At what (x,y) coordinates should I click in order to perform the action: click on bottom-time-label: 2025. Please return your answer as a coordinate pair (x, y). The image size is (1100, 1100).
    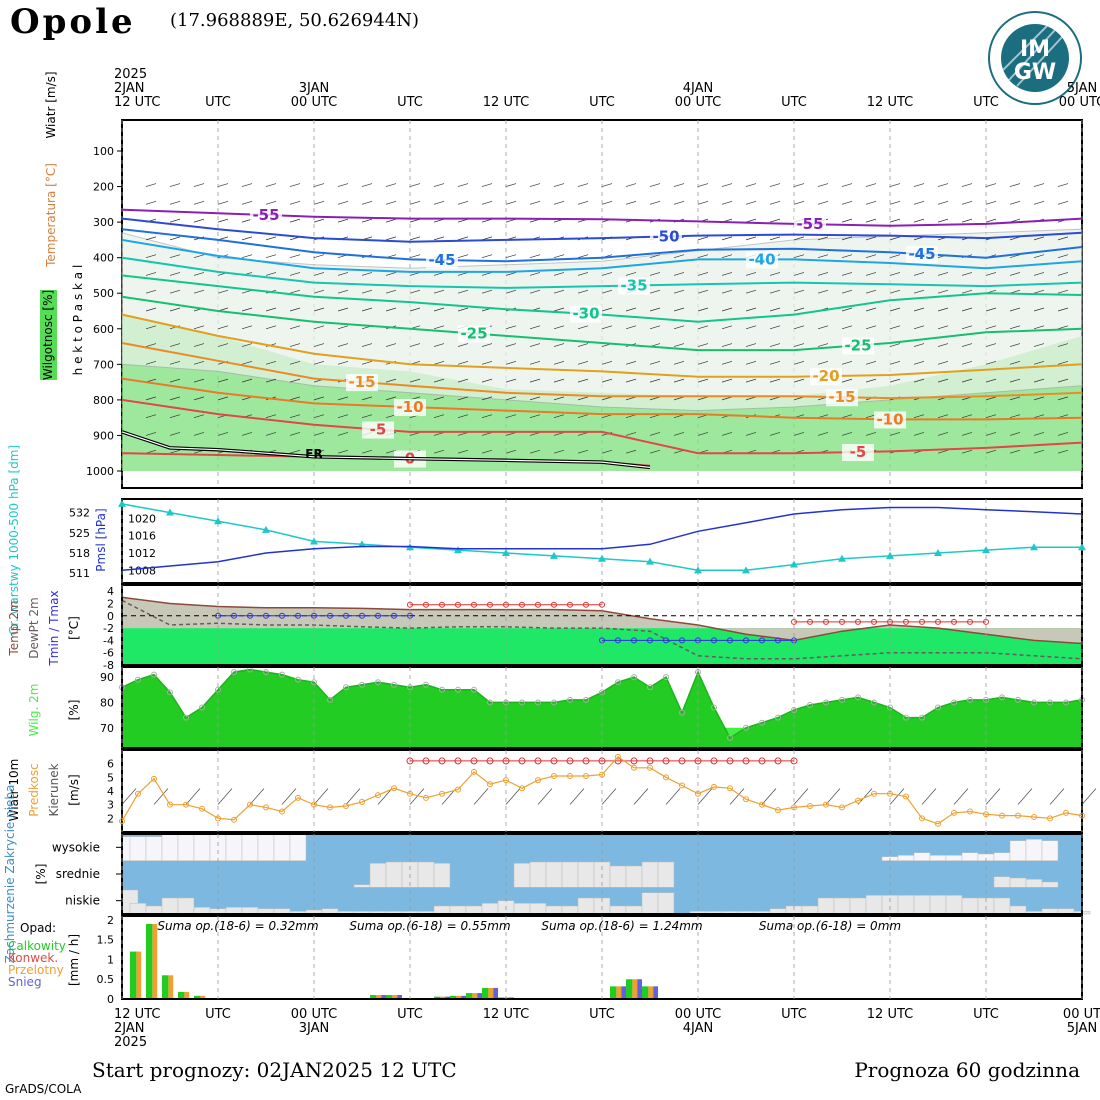
    Looking at the image, I should click on (130, 1042).